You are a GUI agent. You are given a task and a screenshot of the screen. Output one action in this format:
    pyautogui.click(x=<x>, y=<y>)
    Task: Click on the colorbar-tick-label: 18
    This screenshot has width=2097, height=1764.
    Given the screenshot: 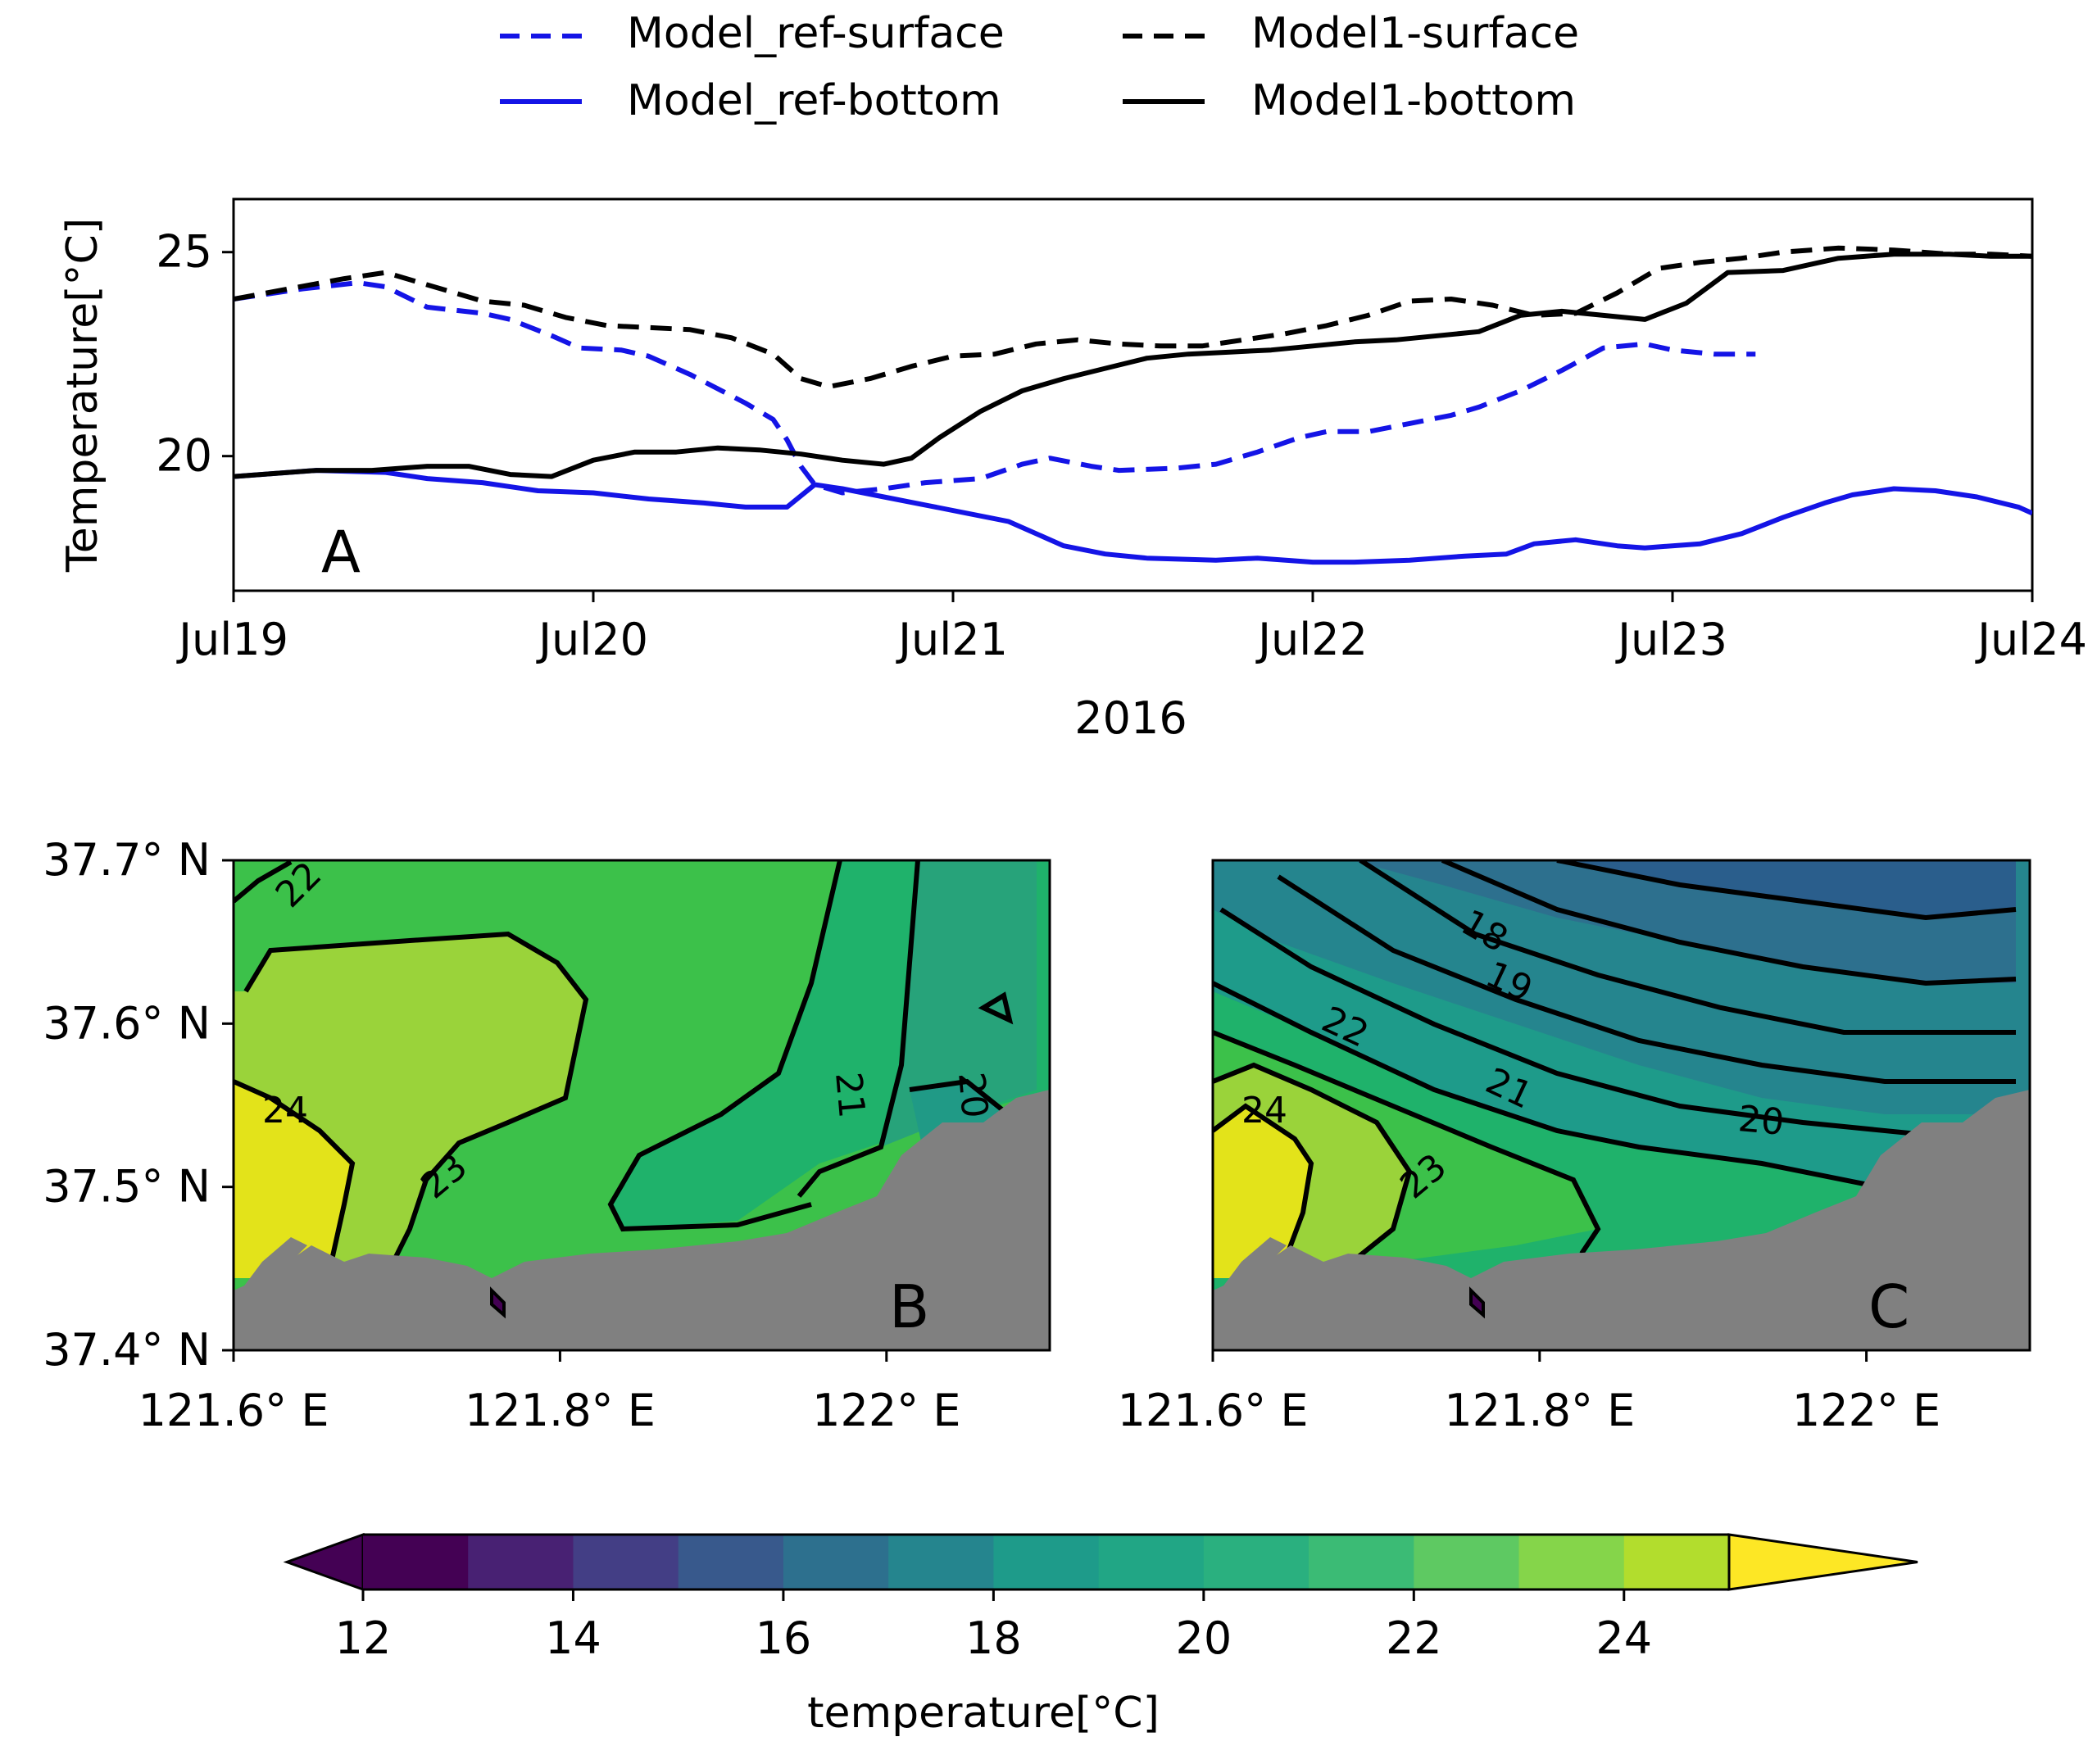 What is the action you would take?
    pyautogui.click(x=993, y=1638)
    